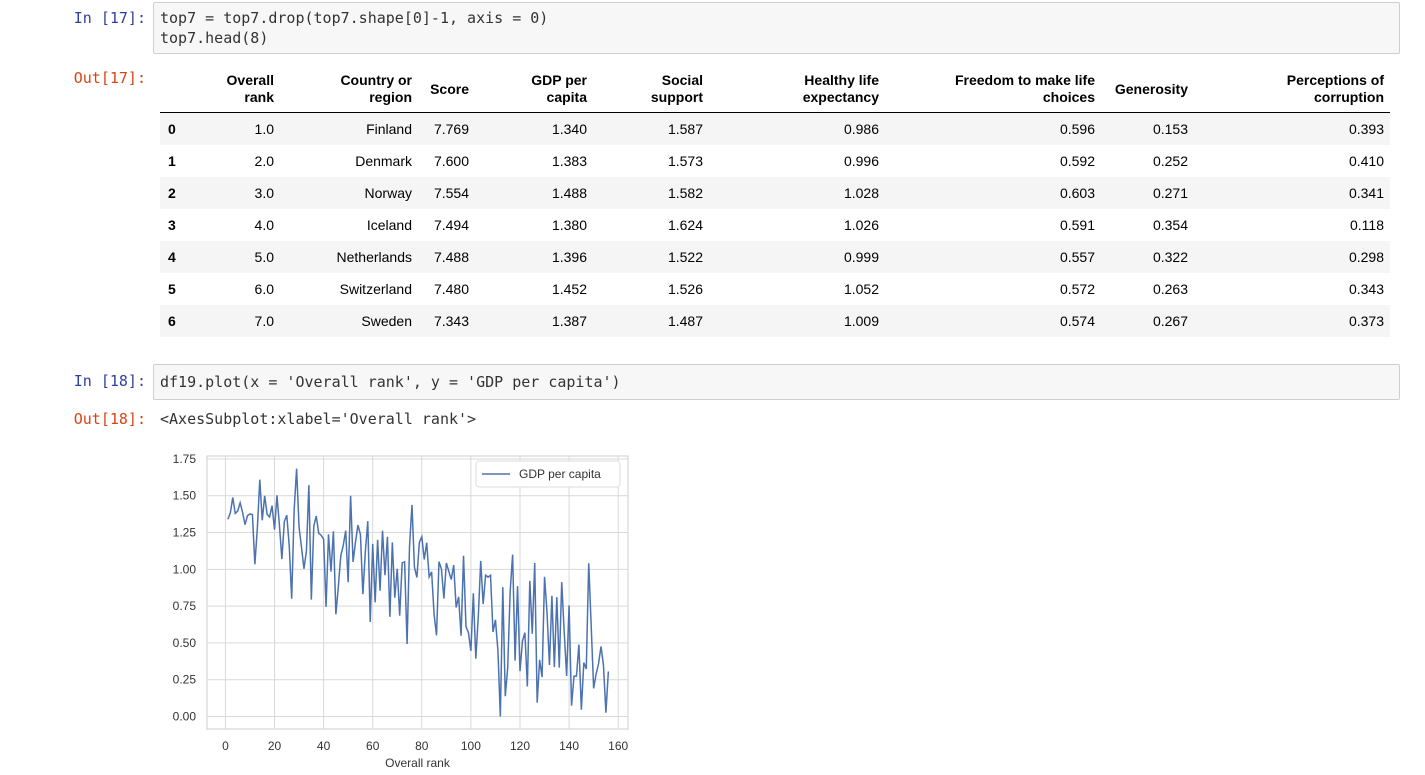  What do you see at coordinates (349, 90) in the screenshot?
I see `column-header: Country or region` at bounding box center [349, 90].